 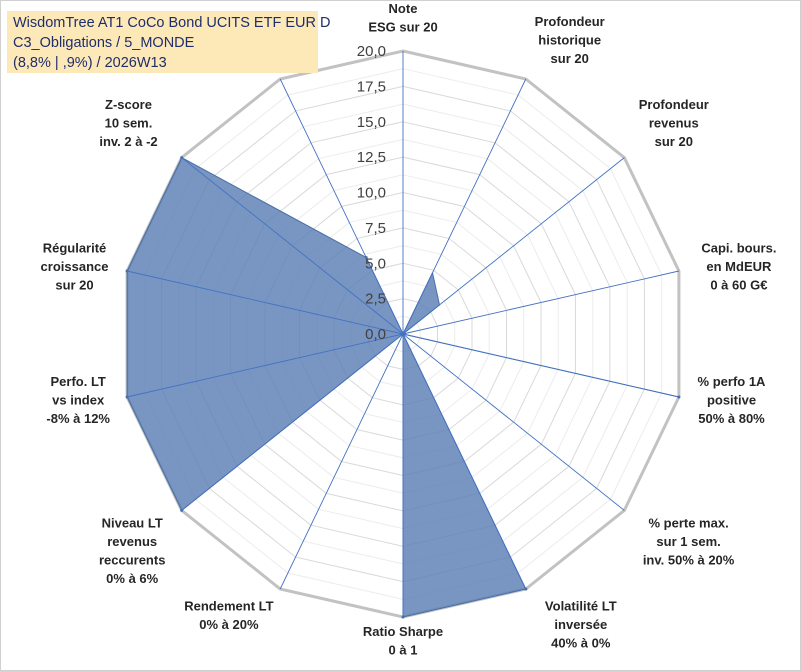 I want to click on axis-label-line: Ratio Sharpe, so click(x=403, y=631).